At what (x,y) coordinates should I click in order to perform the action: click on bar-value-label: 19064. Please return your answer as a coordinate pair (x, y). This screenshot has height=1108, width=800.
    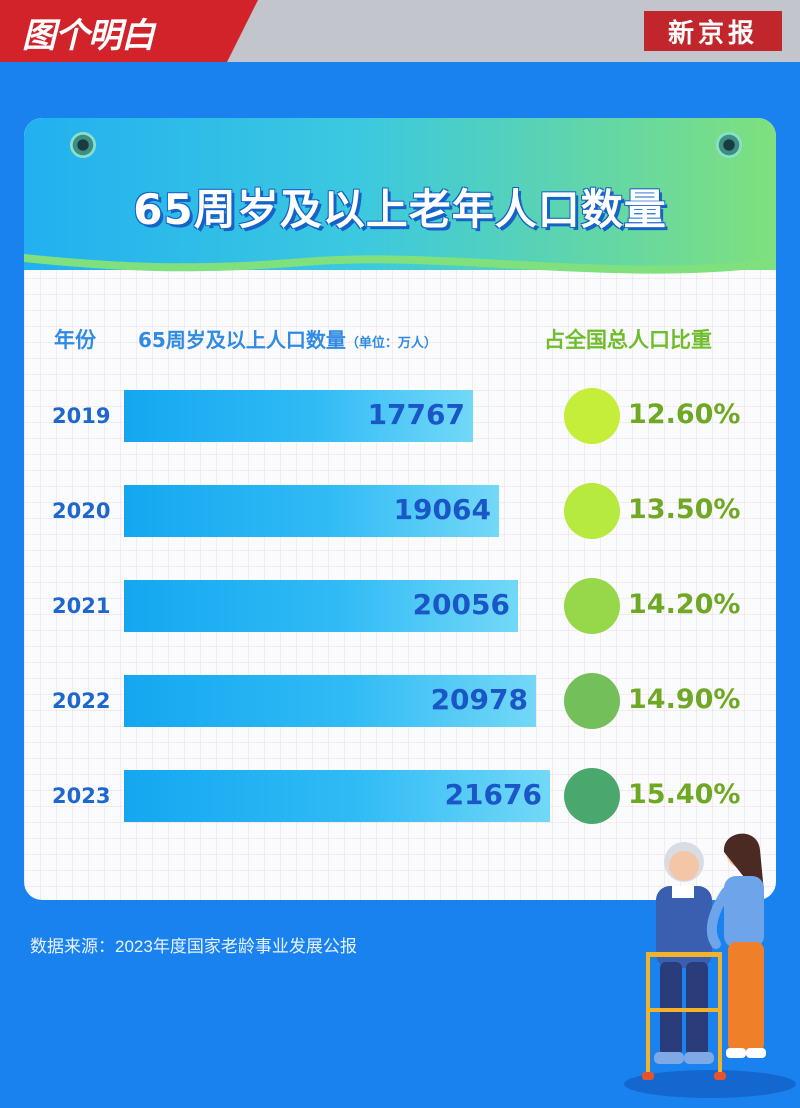
    Looking at the image, I should click on (442, 509).